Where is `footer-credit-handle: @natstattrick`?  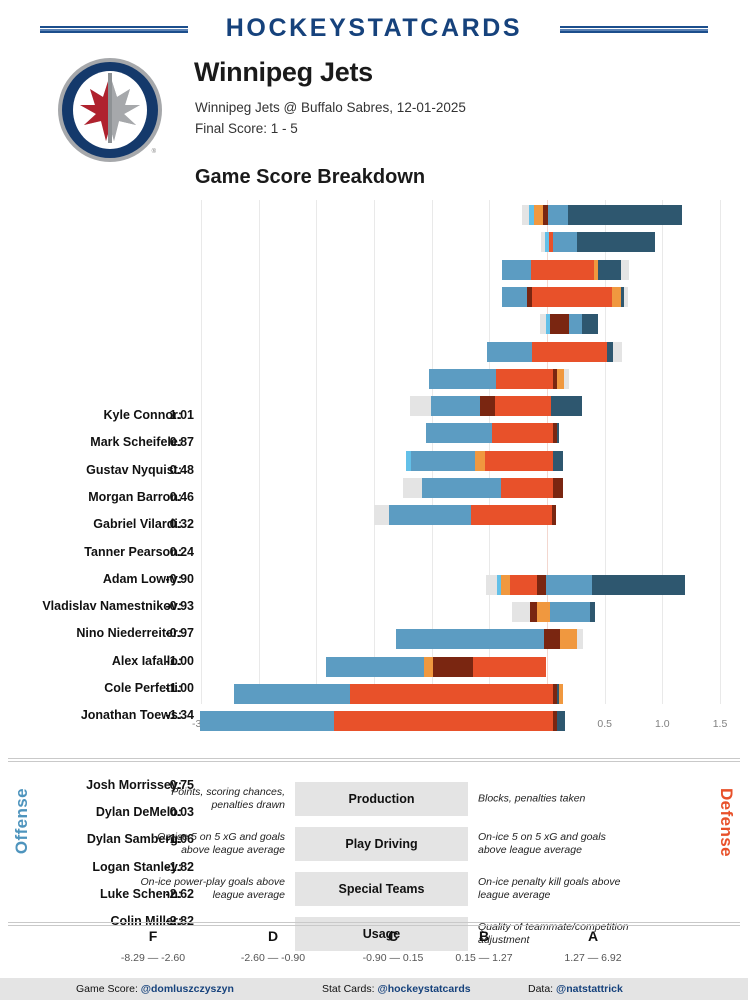 footer-credit-handle: @natstattrick is located at coordinates (589, 989).